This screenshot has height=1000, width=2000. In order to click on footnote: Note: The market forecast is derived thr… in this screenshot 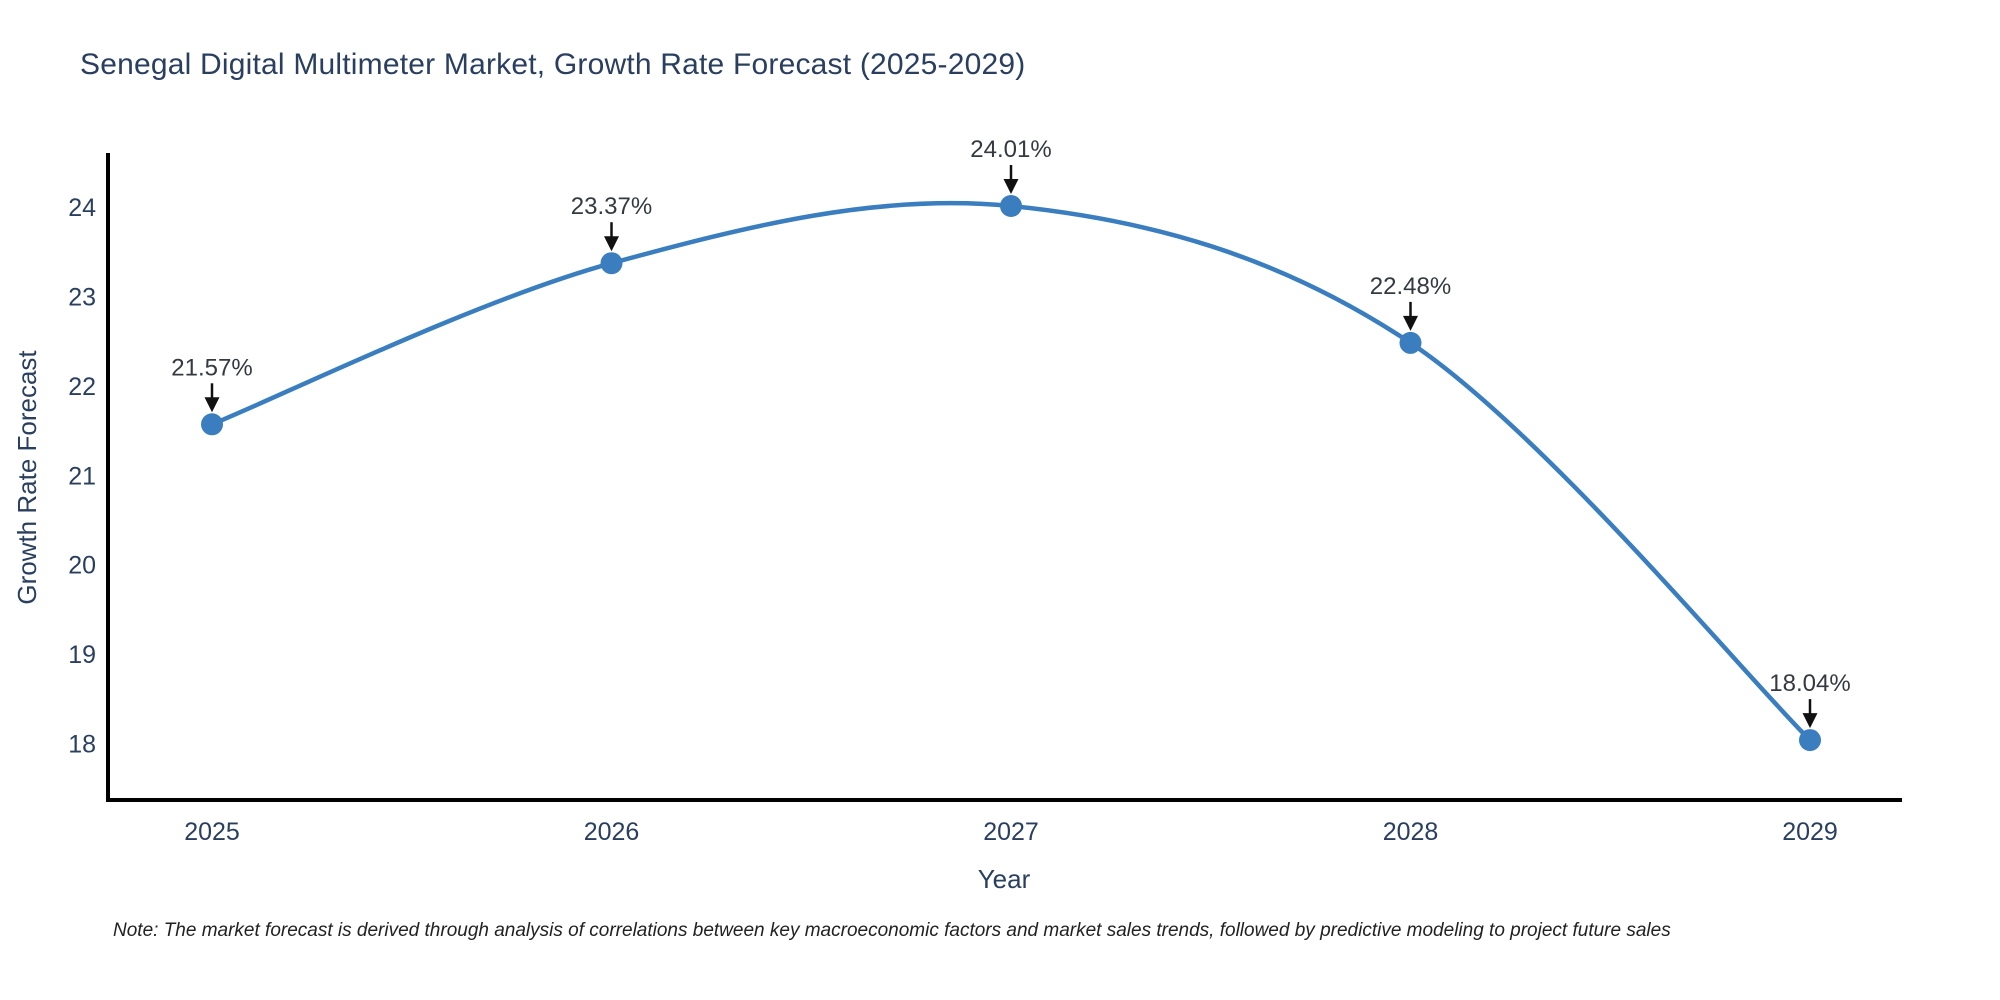, I will do `click(892, 930)`.